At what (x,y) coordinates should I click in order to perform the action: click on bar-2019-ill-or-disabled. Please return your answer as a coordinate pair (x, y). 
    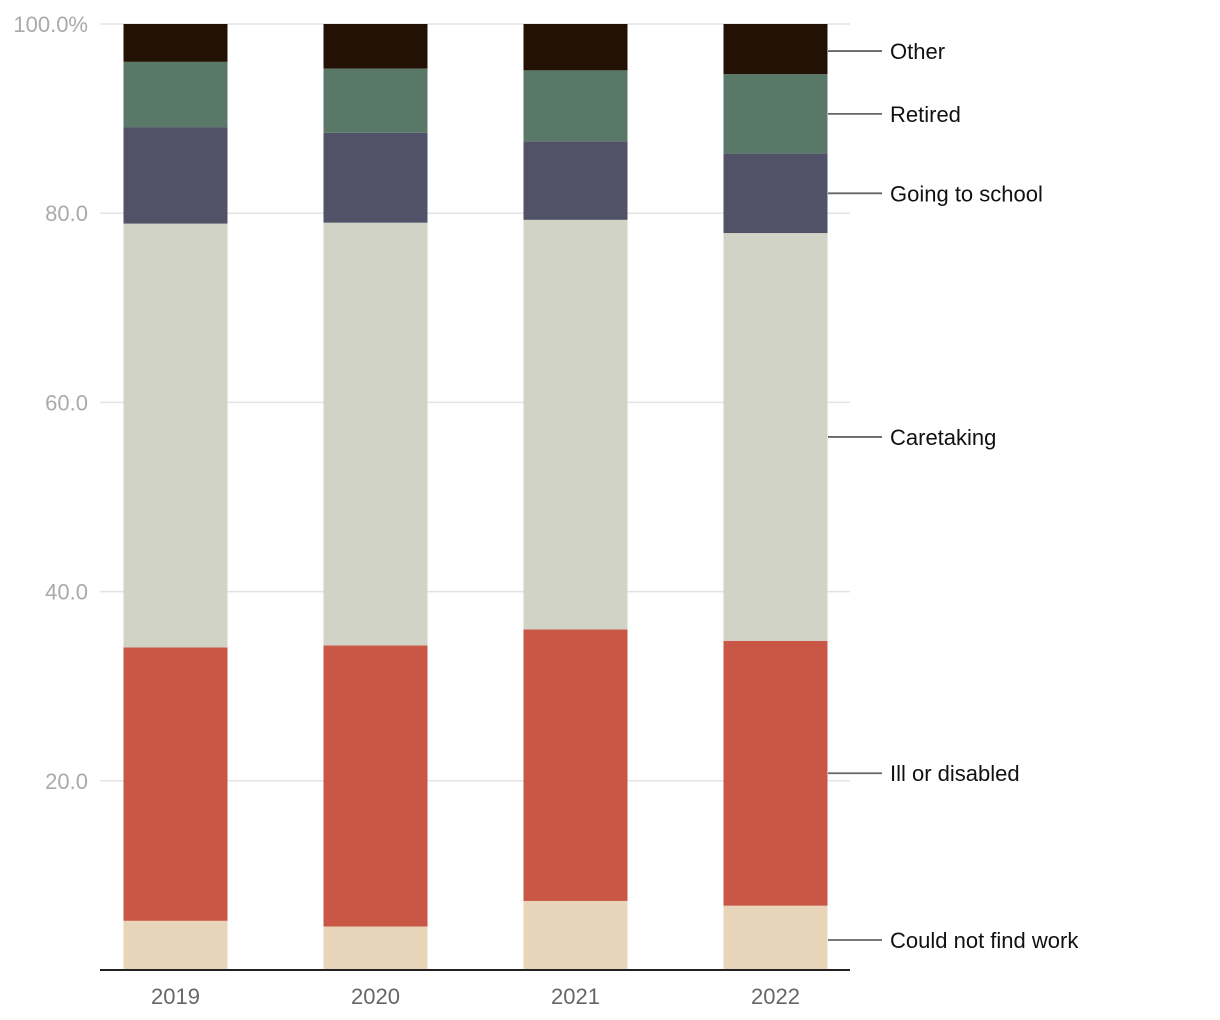
    Looking at the image, I should click on (175, 784).